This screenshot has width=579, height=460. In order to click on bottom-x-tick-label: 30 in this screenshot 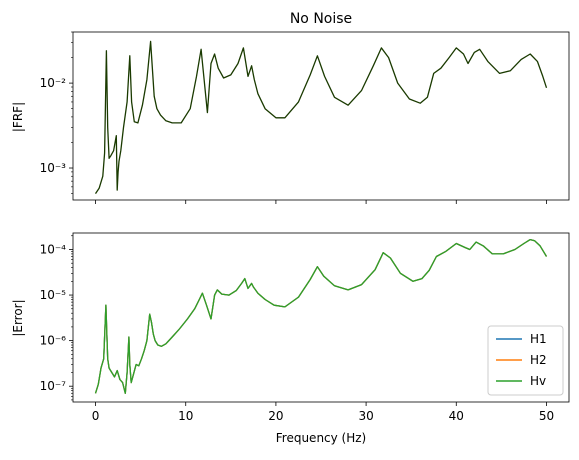, I will do `click(365, 416)`.